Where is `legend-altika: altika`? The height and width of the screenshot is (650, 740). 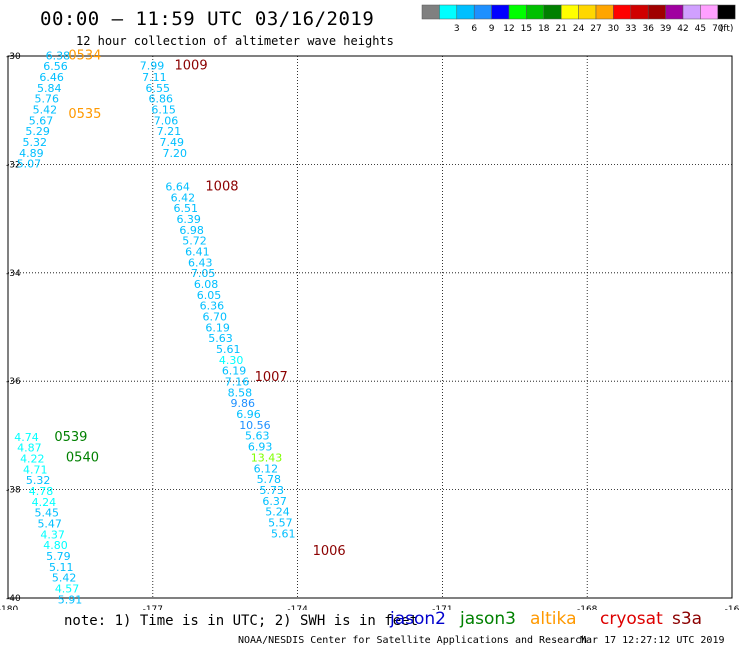 legend-altika: altika is located at coordinates (553, 619).